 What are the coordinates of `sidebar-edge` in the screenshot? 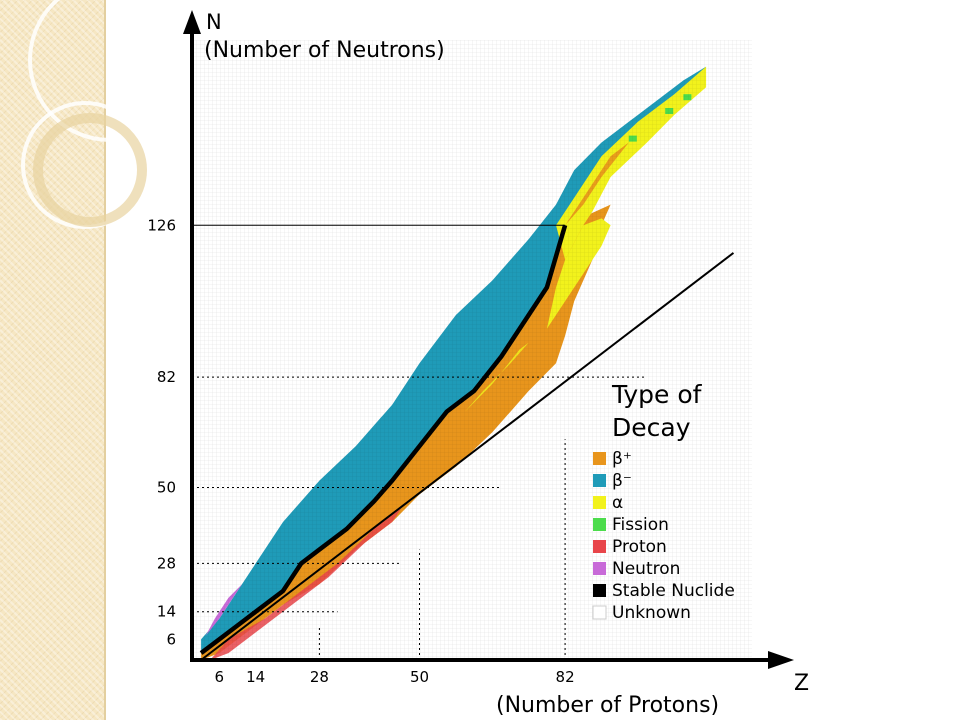 It's located at (105, 360).